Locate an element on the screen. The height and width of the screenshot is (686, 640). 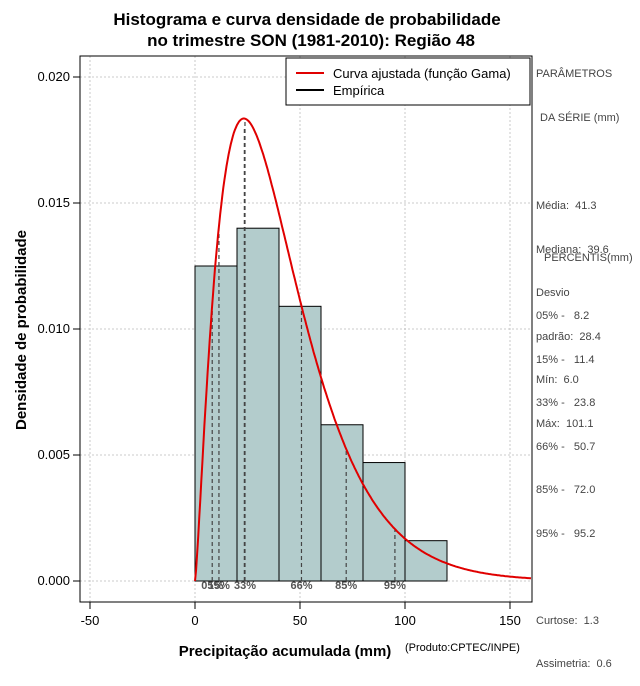
stat-skewness: Assimetria: 0.6 is located at coordinates (574, 664).